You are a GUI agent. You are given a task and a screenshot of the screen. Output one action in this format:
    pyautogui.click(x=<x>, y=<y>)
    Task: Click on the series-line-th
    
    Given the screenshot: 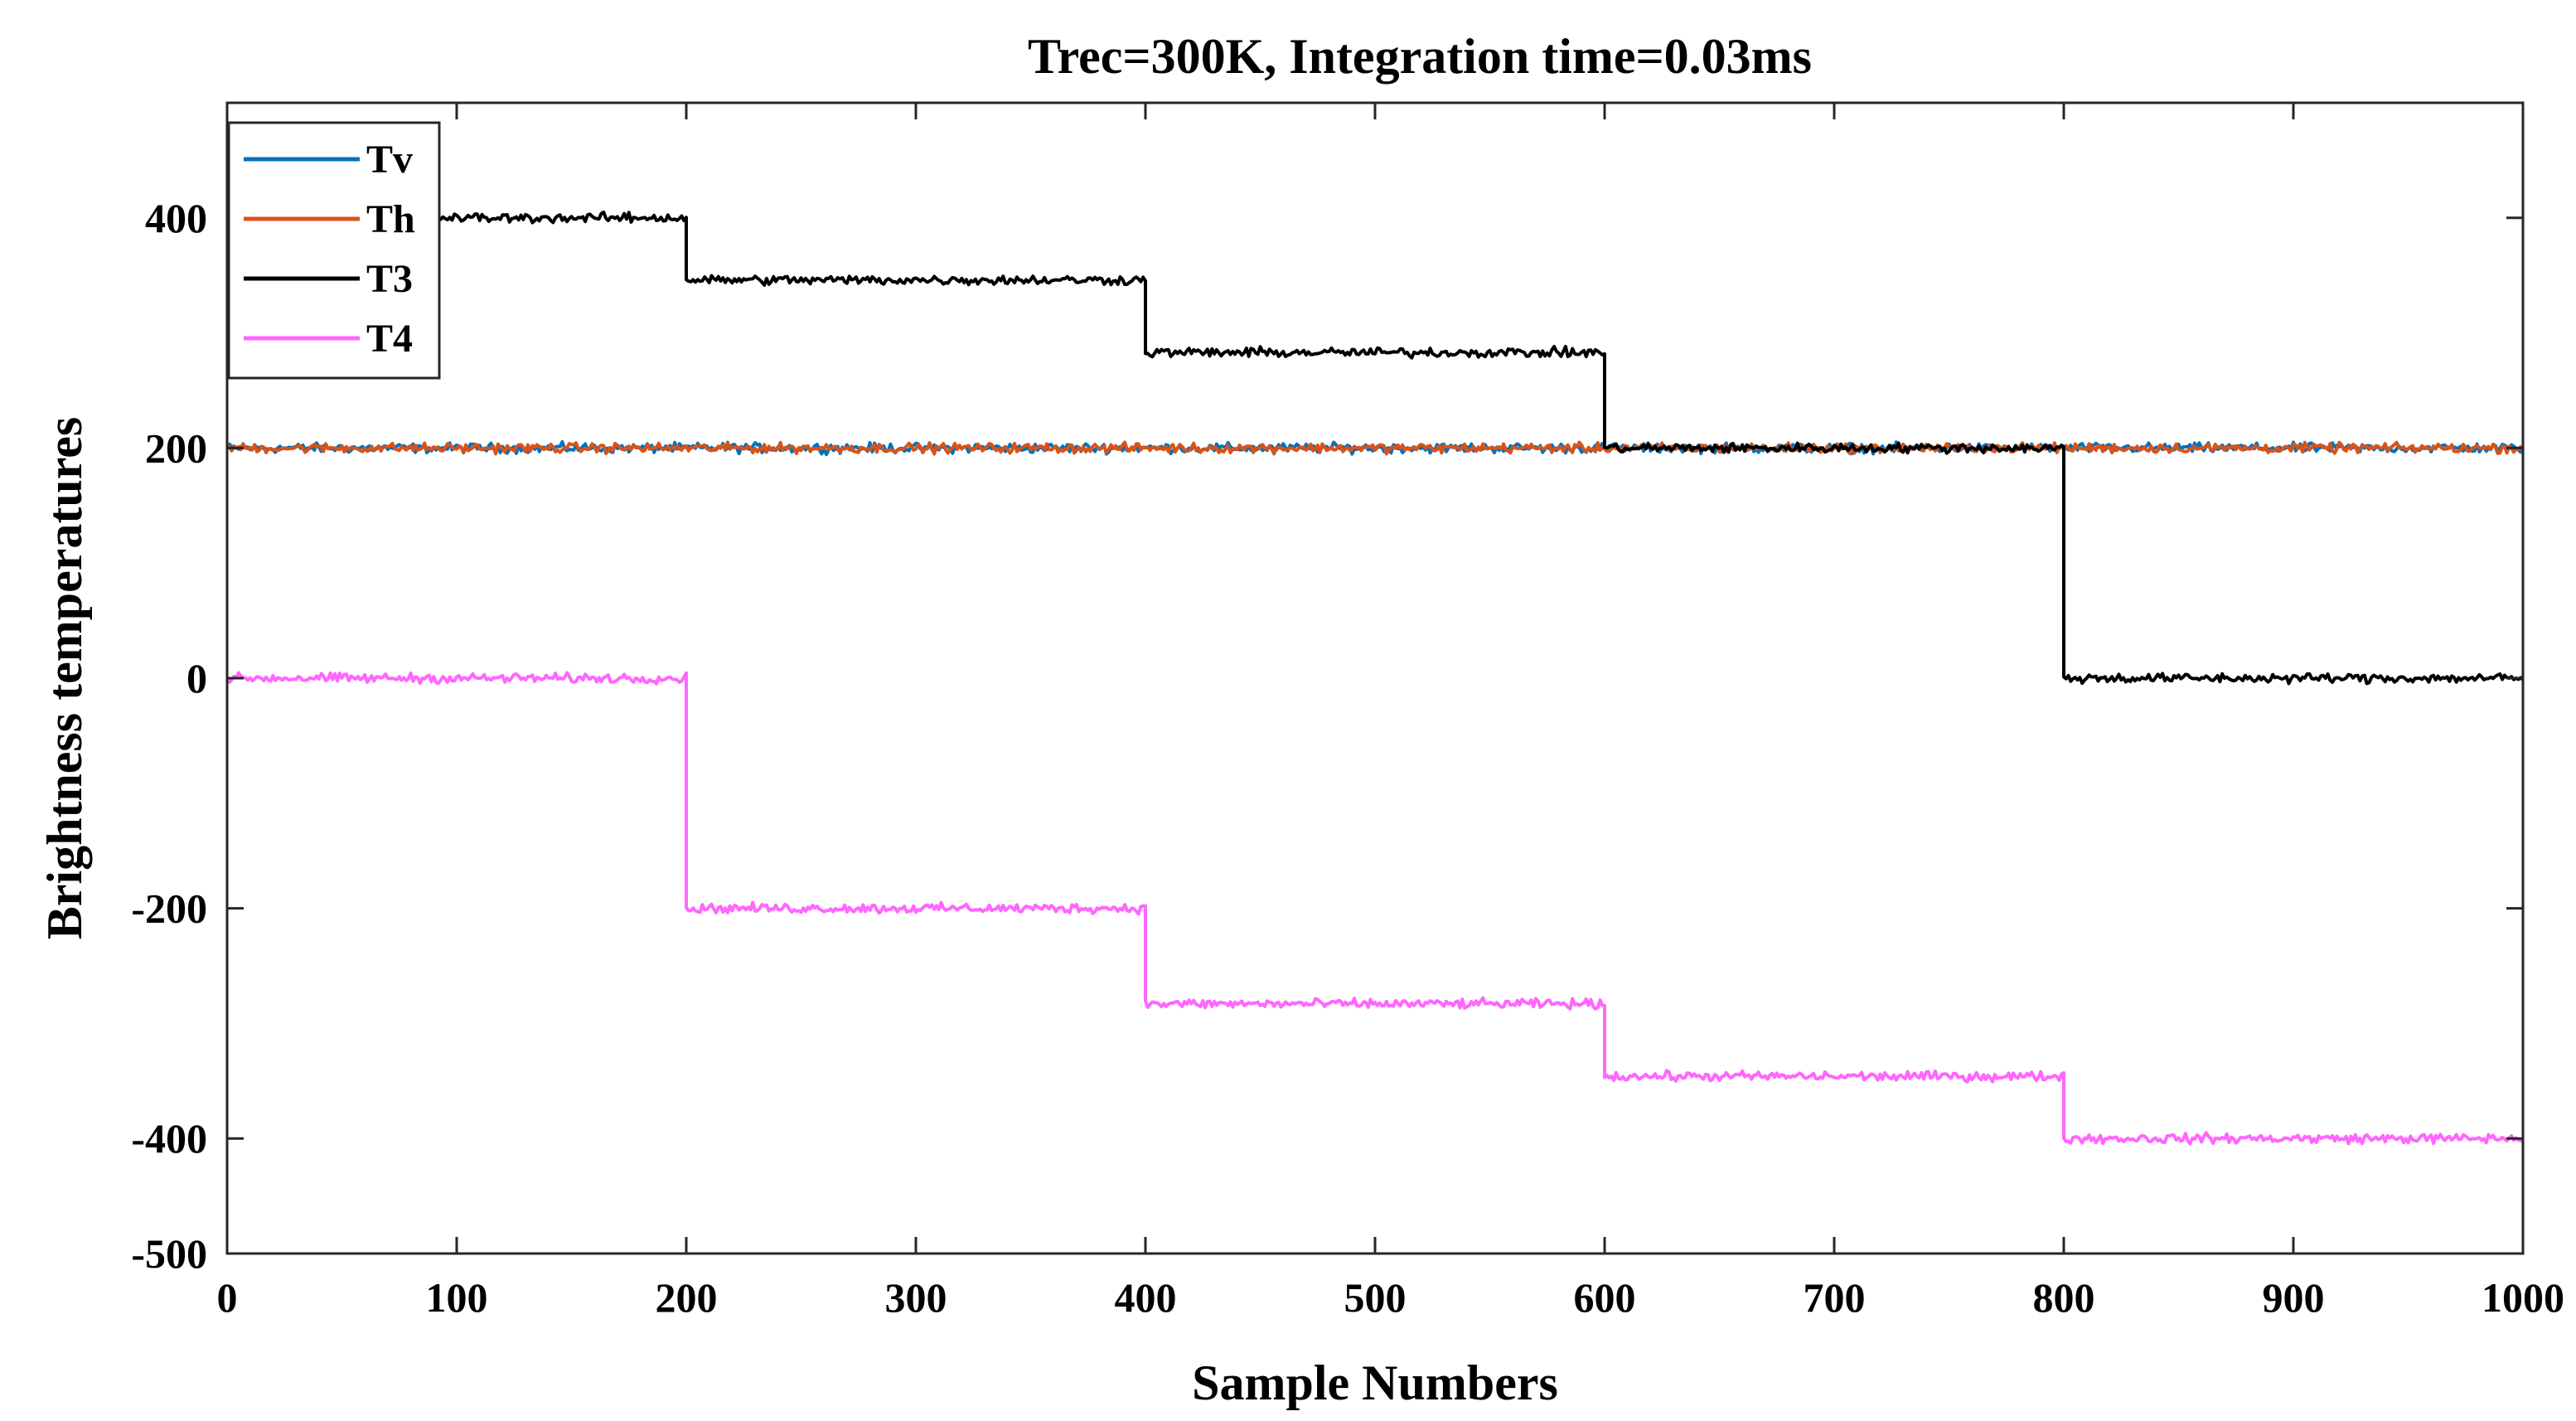 What is the action you would take?
    pyautogui.click(x=1375, y=448)
    